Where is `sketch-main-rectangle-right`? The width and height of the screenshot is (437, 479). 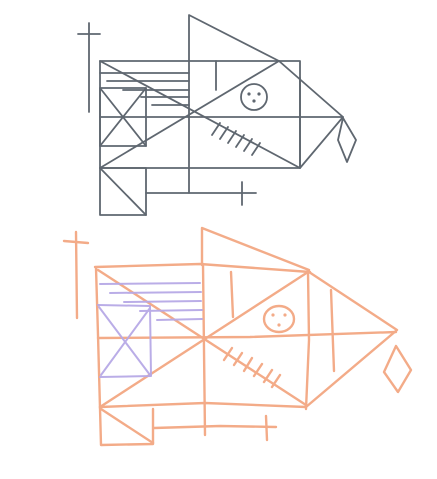
sketch-main-rectangle-right is located at coordinates (307, 340).